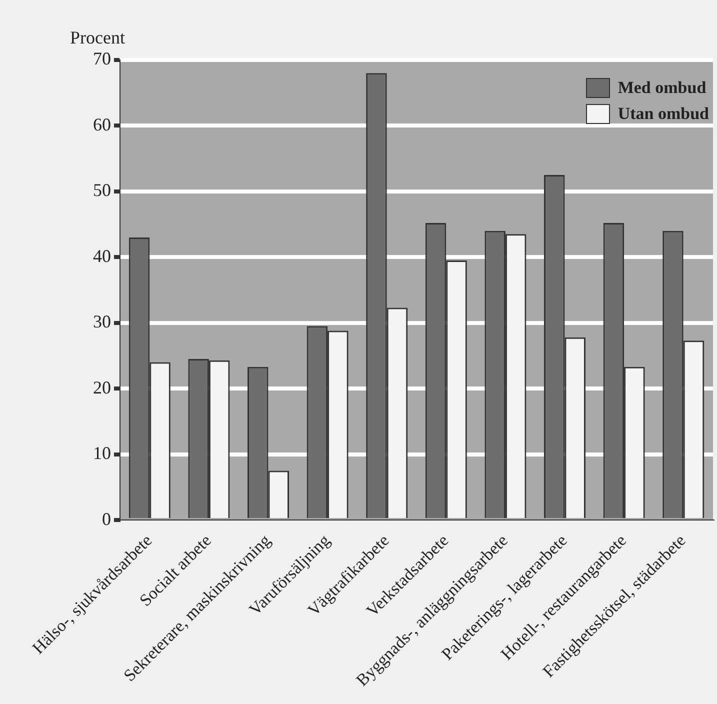 This screenshot has width=717, height=704. Describe the element at coordinates (102, 190) in the screenshot. I see `y-tick-label: 50` at that location.